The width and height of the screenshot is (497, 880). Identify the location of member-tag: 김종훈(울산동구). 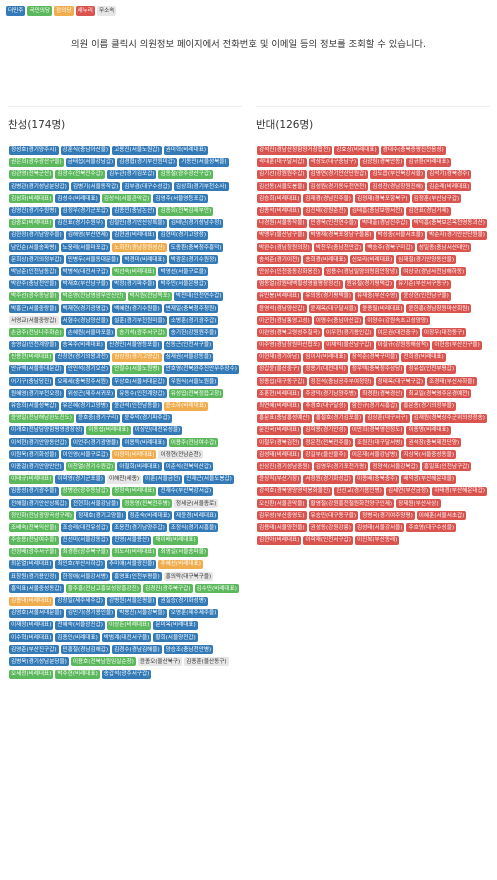
(206, 662).